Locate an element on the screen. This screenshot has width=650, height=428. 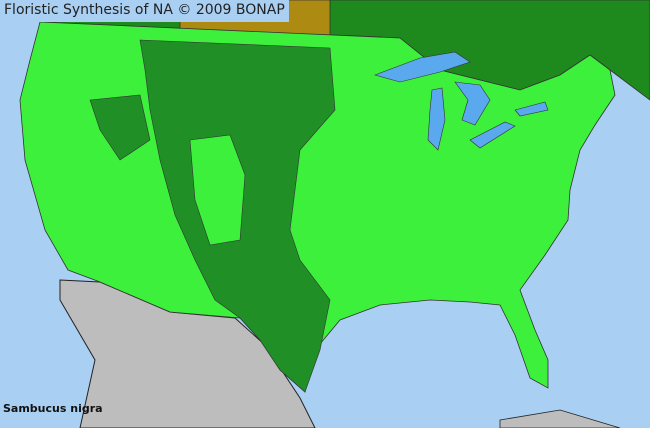
light-zone-rockies is located at coordinates (217, 190).